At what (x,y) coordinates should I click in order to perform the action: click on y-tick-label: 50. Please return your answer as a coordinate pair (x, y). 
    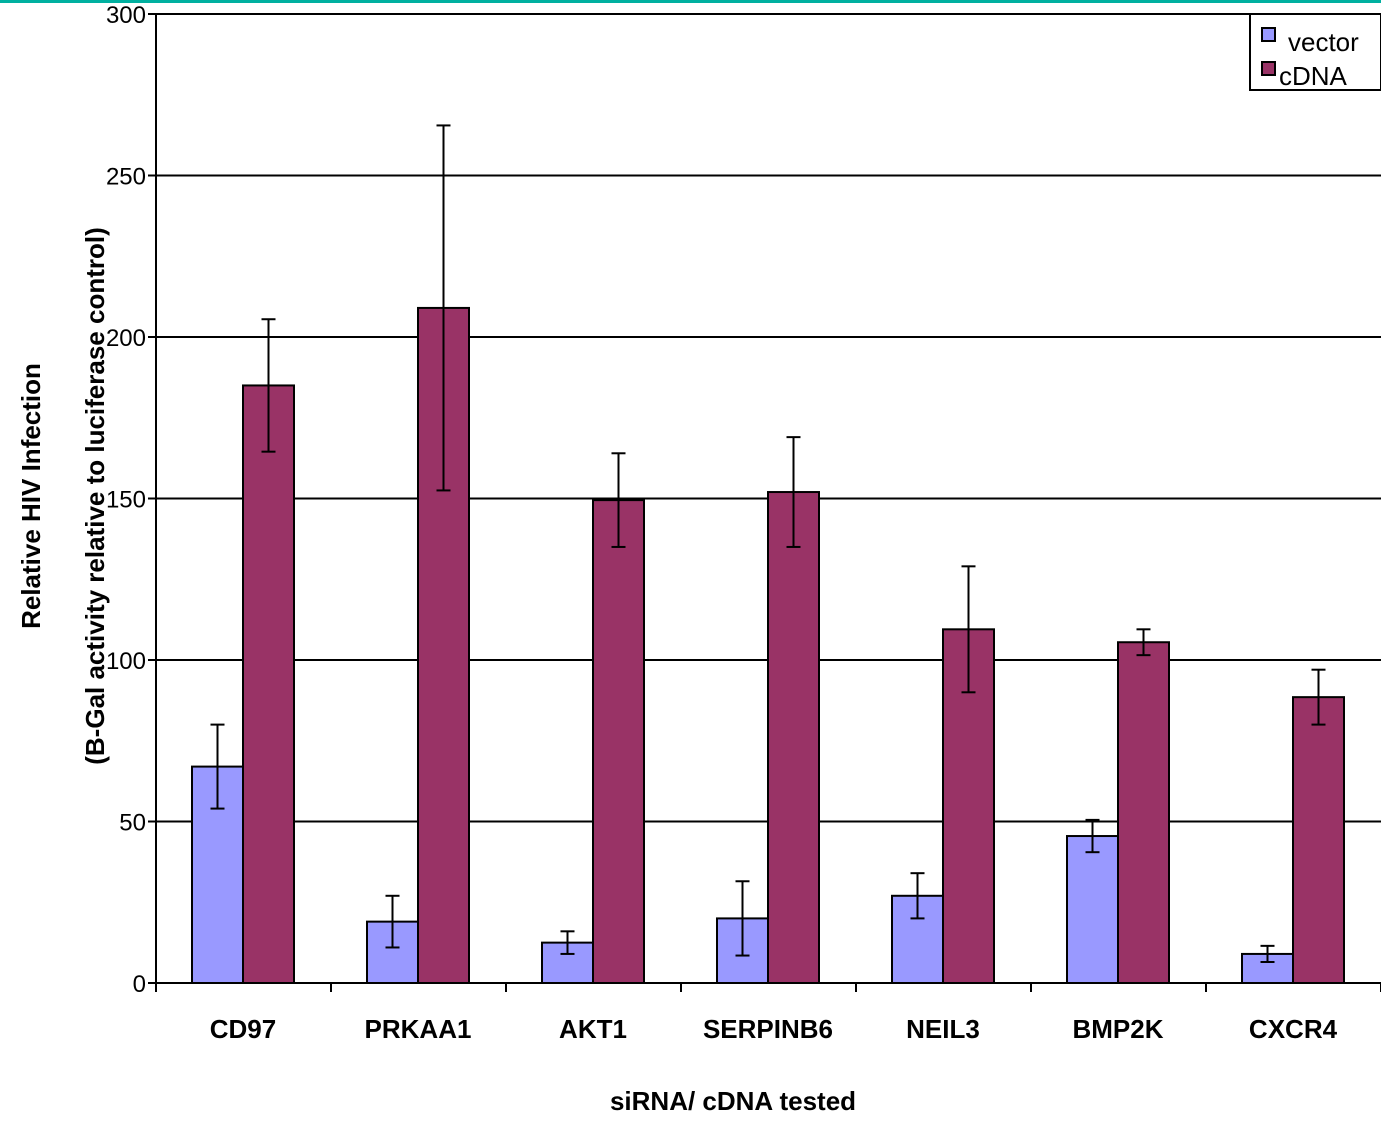
    Looking at the image, I should click on (132, 823).